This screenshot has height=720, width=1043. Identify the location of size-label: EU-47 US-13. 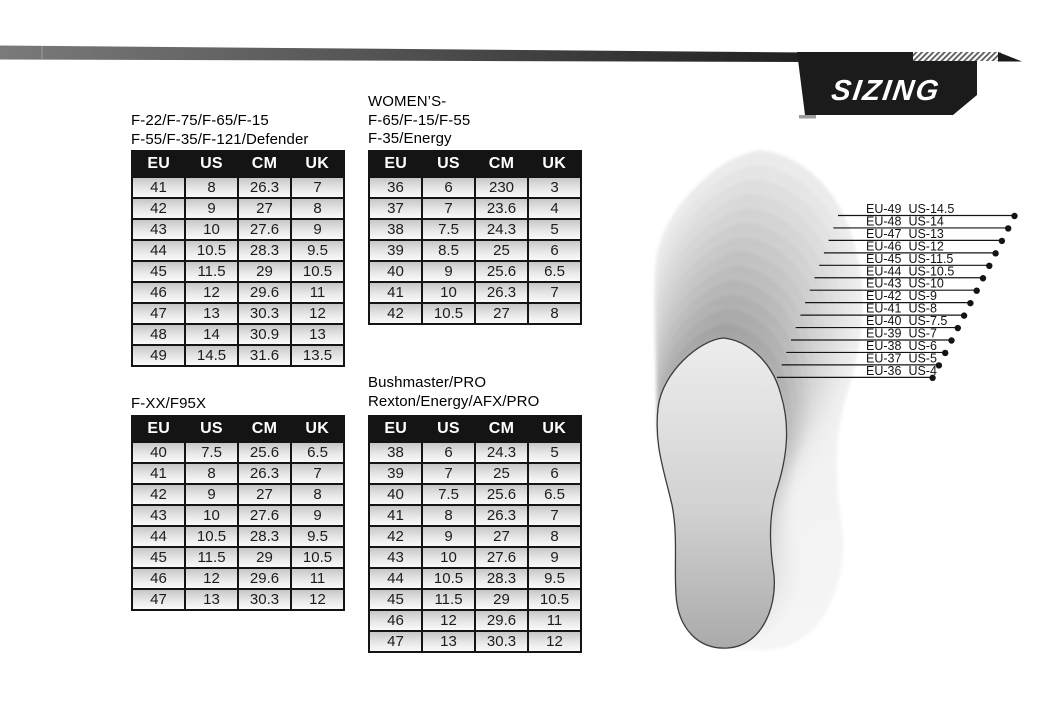
(905, 234).